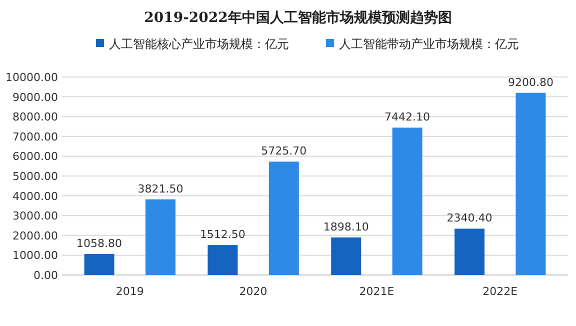  I want to click on y-tick-label: 1000.00, so click(35, 255).